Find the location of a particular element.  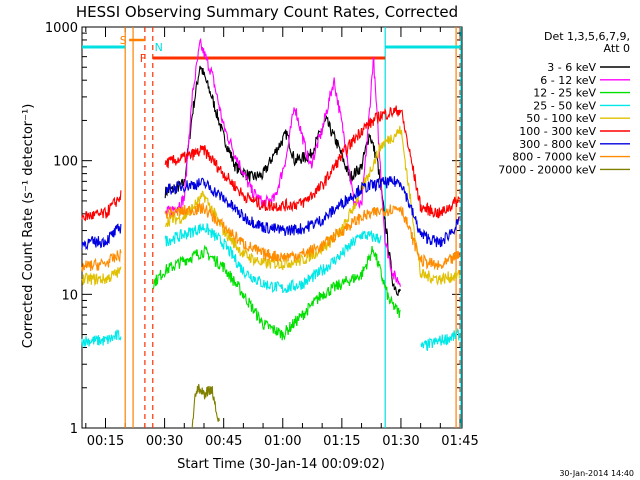

legend-label-7: 800 - 7000 keV is located at coordinates (554, 157).